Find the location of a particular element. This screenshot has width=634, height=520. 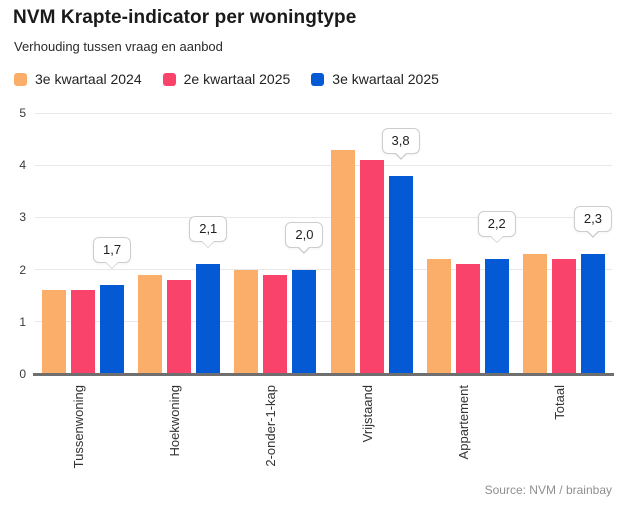

x-axis-line is located at coordinates (323, 374).